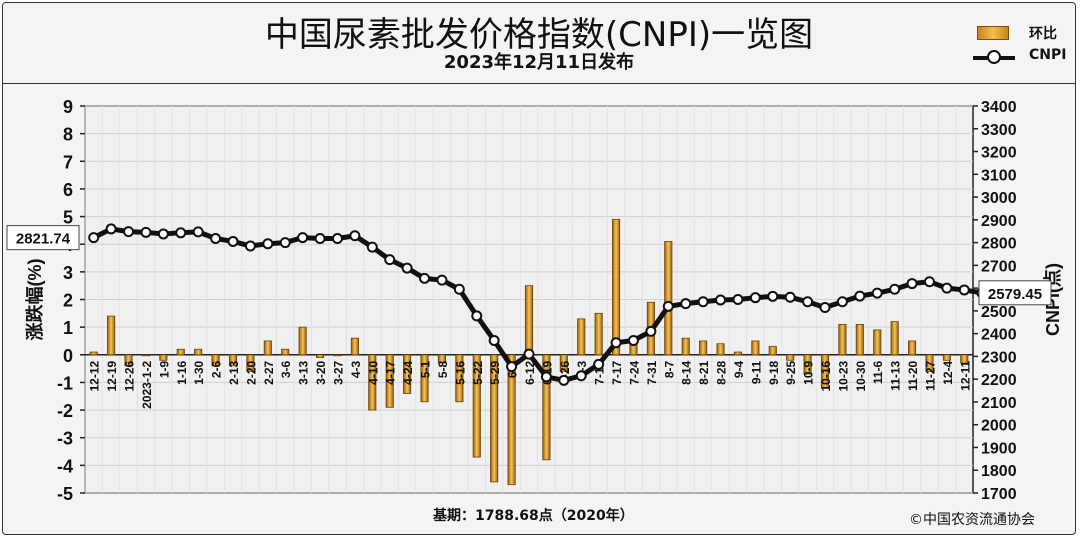  I want to click on category-label: 3-13, so click(304, 372).